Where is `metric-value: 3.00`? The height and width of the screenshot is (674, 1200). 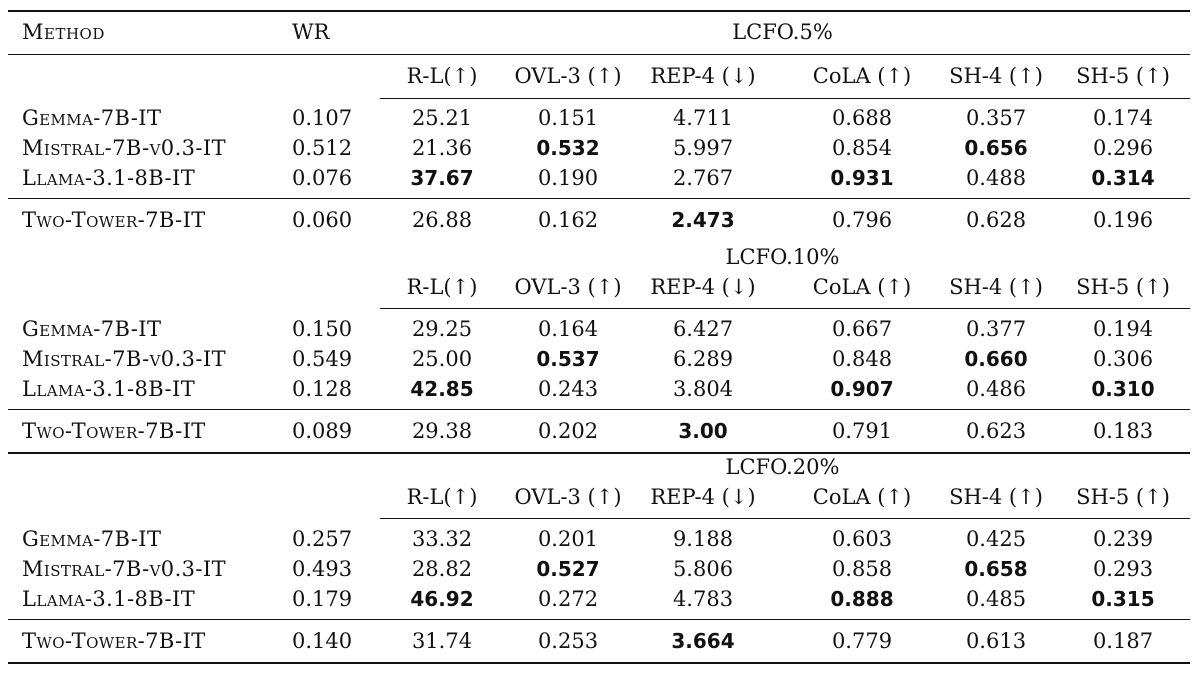
metric-value: 3.00 is located at coordinates (703, 431).